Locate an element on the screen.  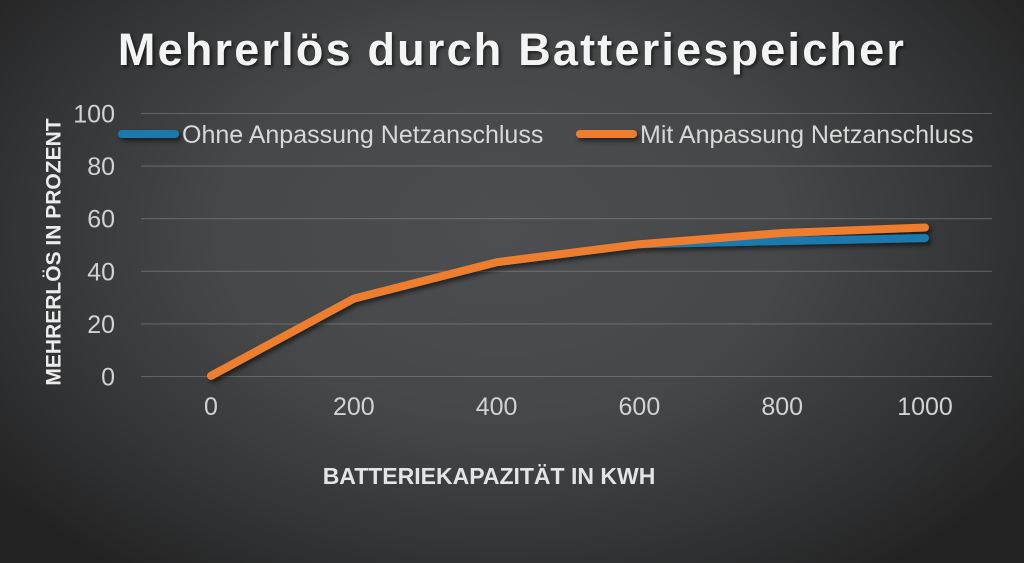
svg-text: 40 is located at coordinates (101, 272).